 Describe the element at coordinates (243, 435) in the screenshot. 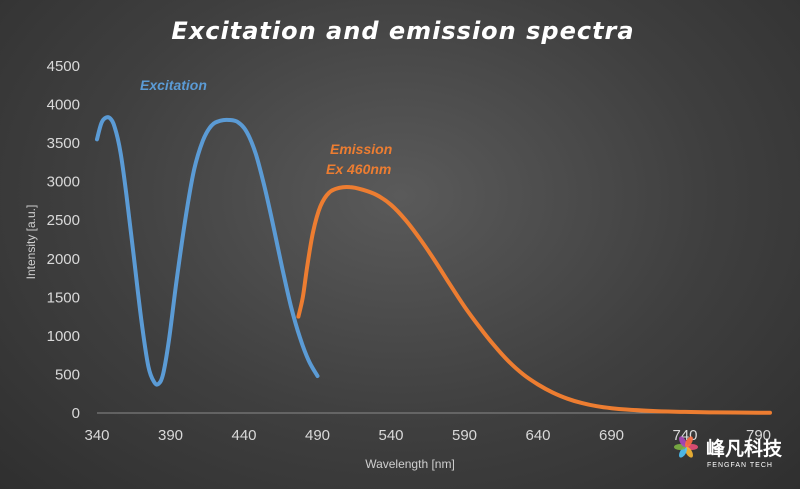

I see `x-tick-label: 440` at that location.